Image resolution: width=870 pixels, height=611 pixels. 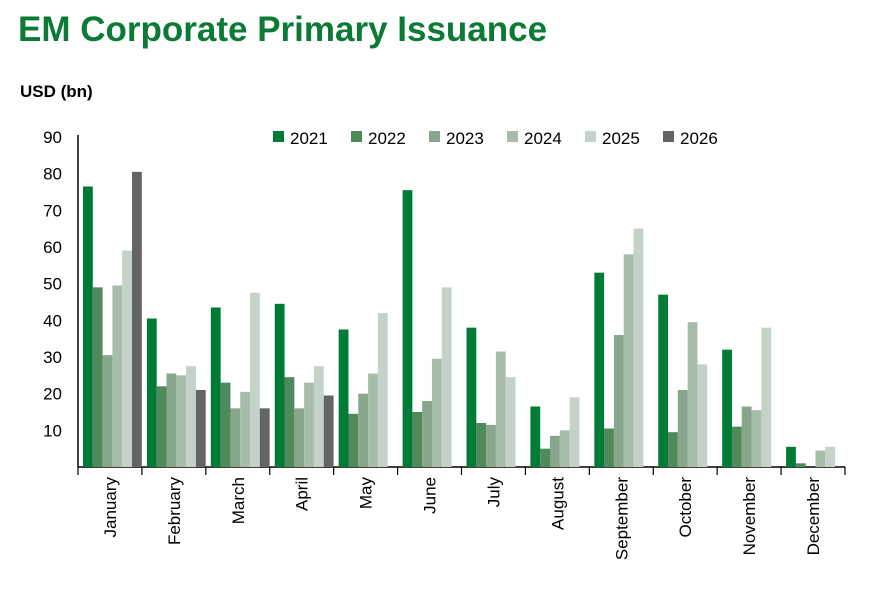 What do you see at coordinates (692, 394) in the screenshot?
I see `bar-2024-october` at bounding box center [692, 394].